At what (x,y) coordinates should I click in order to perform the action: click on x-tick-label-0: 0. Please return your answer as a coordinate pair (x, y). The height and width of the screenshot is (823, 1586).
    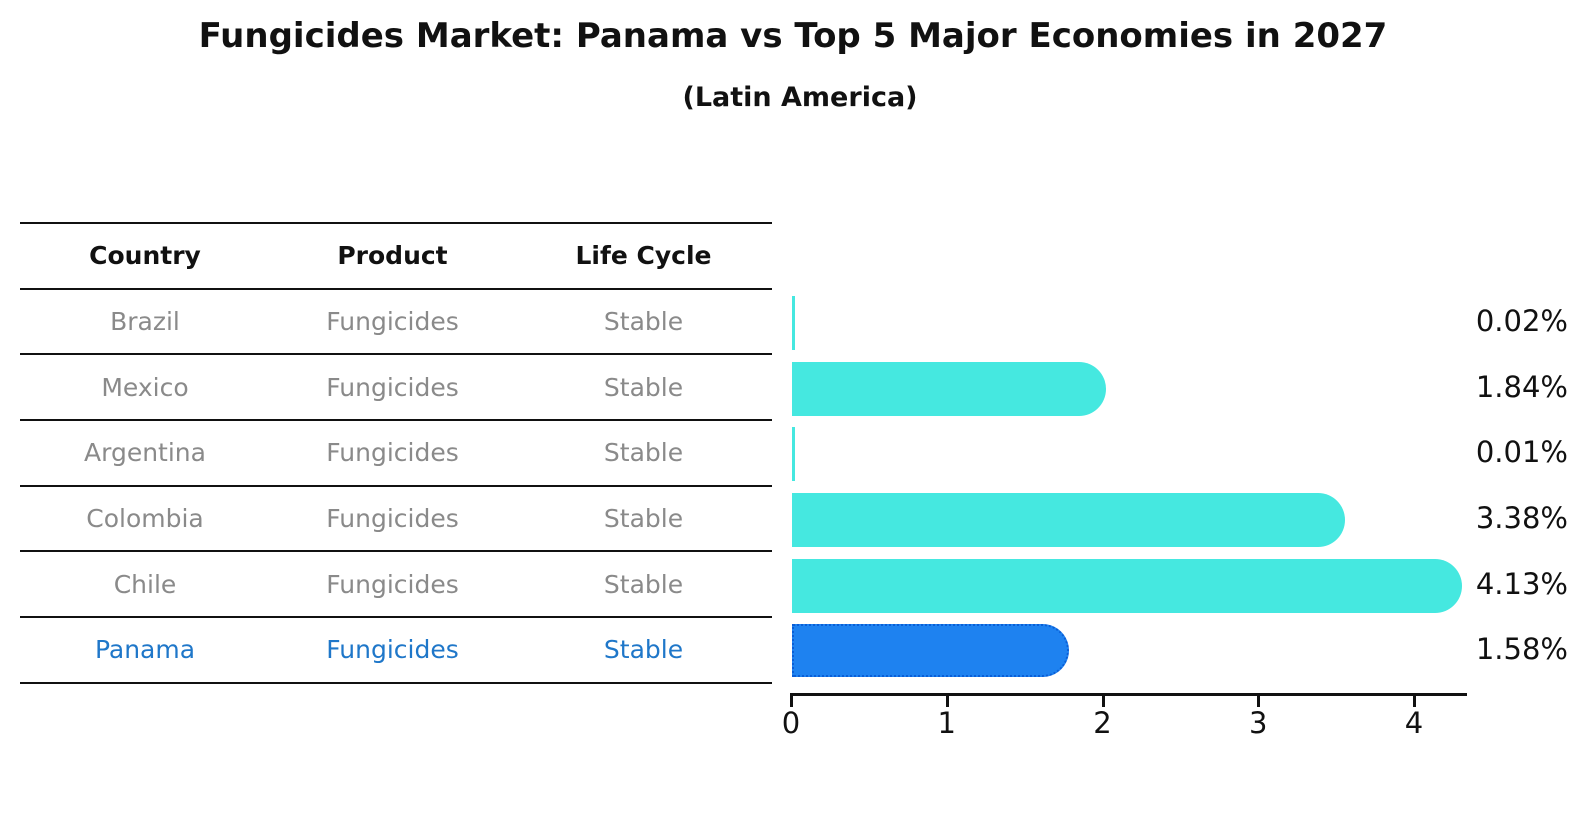
    Looking at the image, I should click on (791, 723).